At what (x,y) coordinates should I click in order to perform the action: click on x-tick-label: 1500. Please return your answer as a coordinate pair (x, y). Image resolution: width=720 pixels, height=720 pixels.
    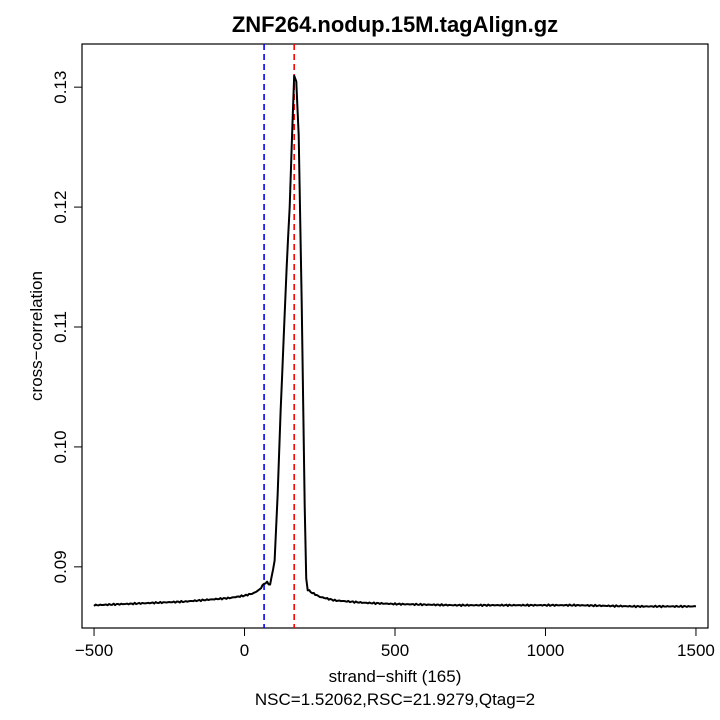
    Looking at the image, I should click on (696, 650).